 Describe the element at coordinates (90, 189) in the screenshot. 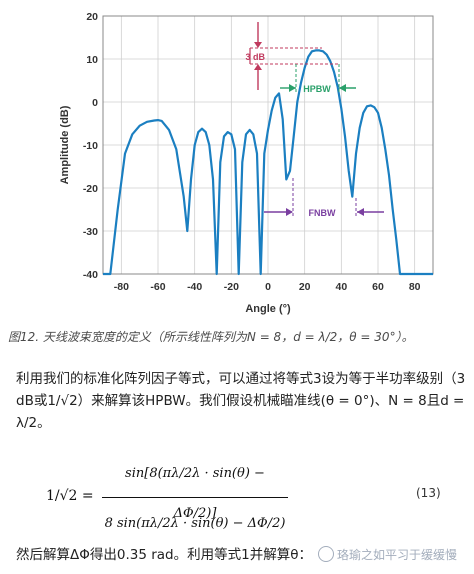

I see `y-tick-label: -20` at that location.